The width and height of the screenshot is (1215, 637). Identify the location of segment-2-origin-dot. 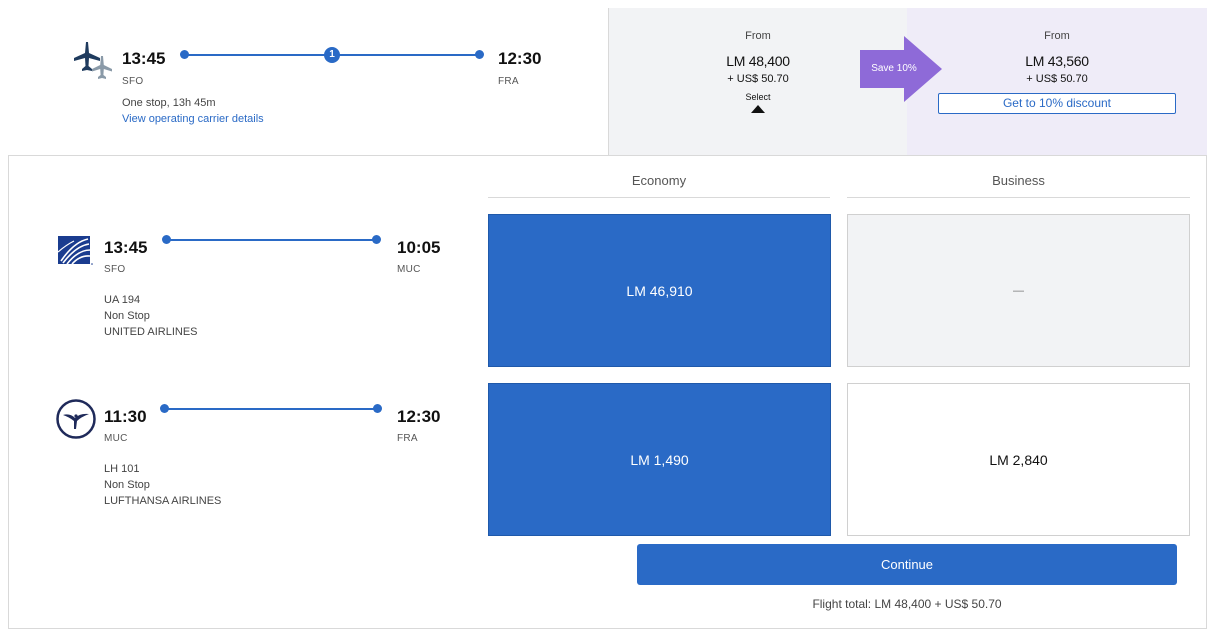
(164, 408).